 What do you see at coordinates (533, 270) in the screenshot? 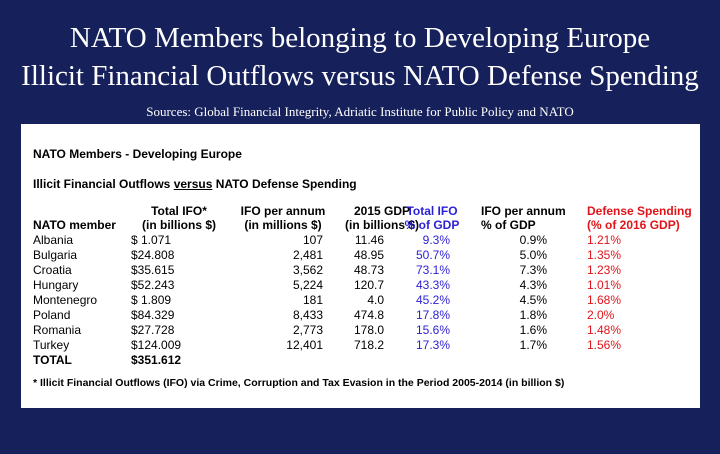
I see `cell-pa-gdp: 7.3%` at bounding box center [533, 270].